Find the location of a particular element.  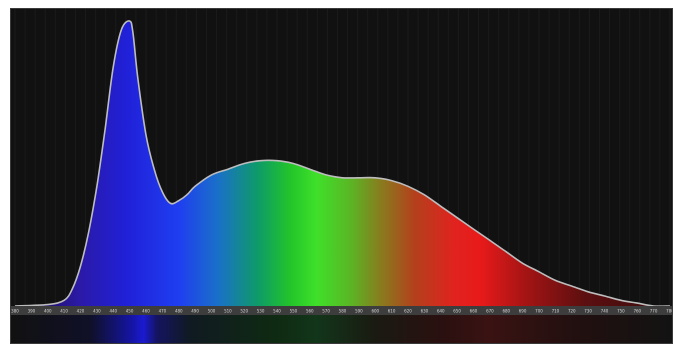

x-tick-label: 580 is located at coordinates (343, 311).